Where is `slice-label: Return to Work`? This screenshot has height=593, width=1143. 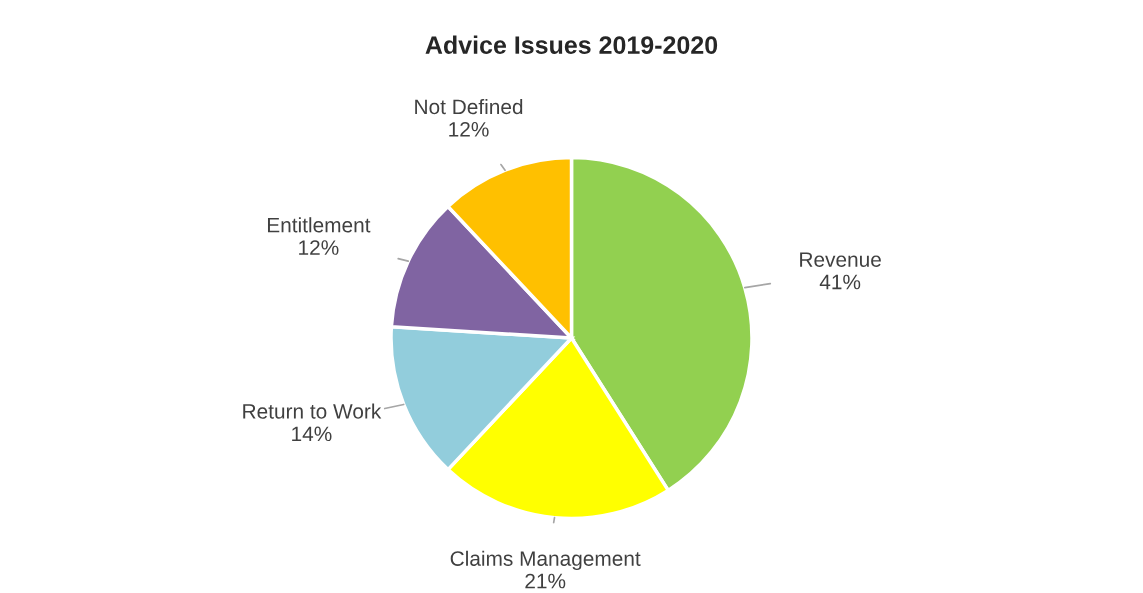 slice-label: Return to Work is located at coordinates (312, 411).